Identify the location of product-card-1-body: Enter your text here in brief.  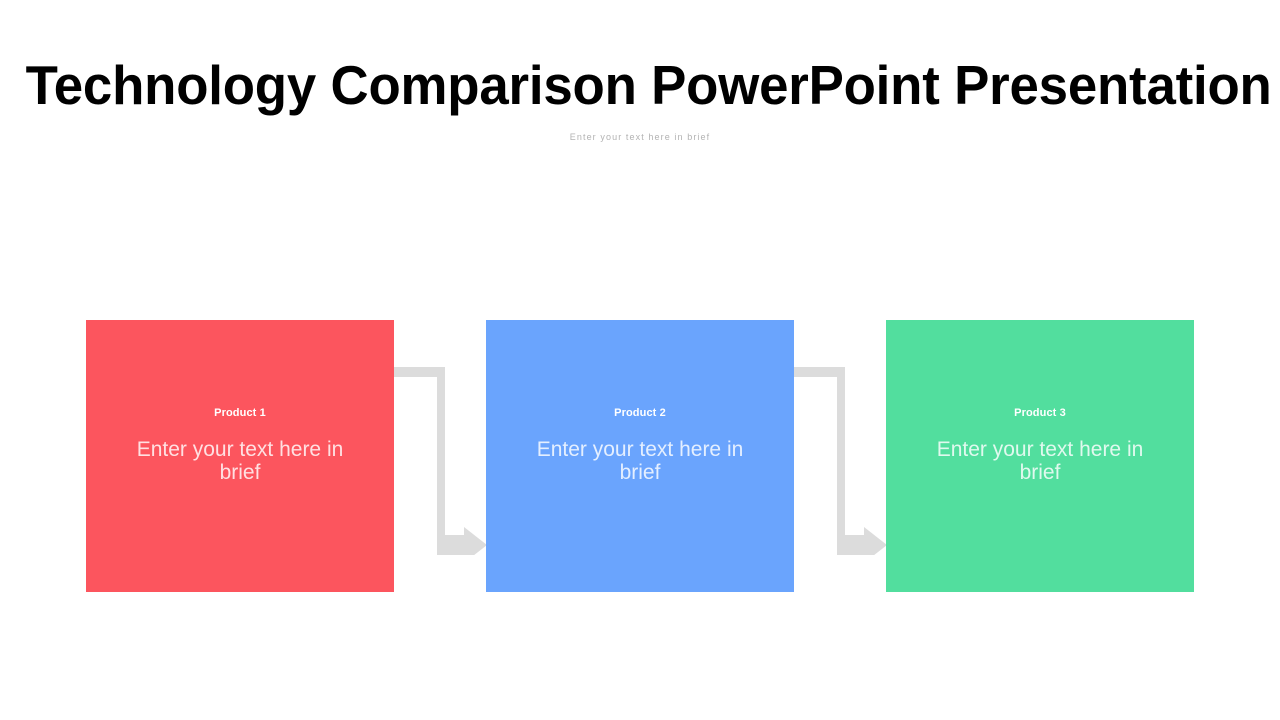
(240, 461).